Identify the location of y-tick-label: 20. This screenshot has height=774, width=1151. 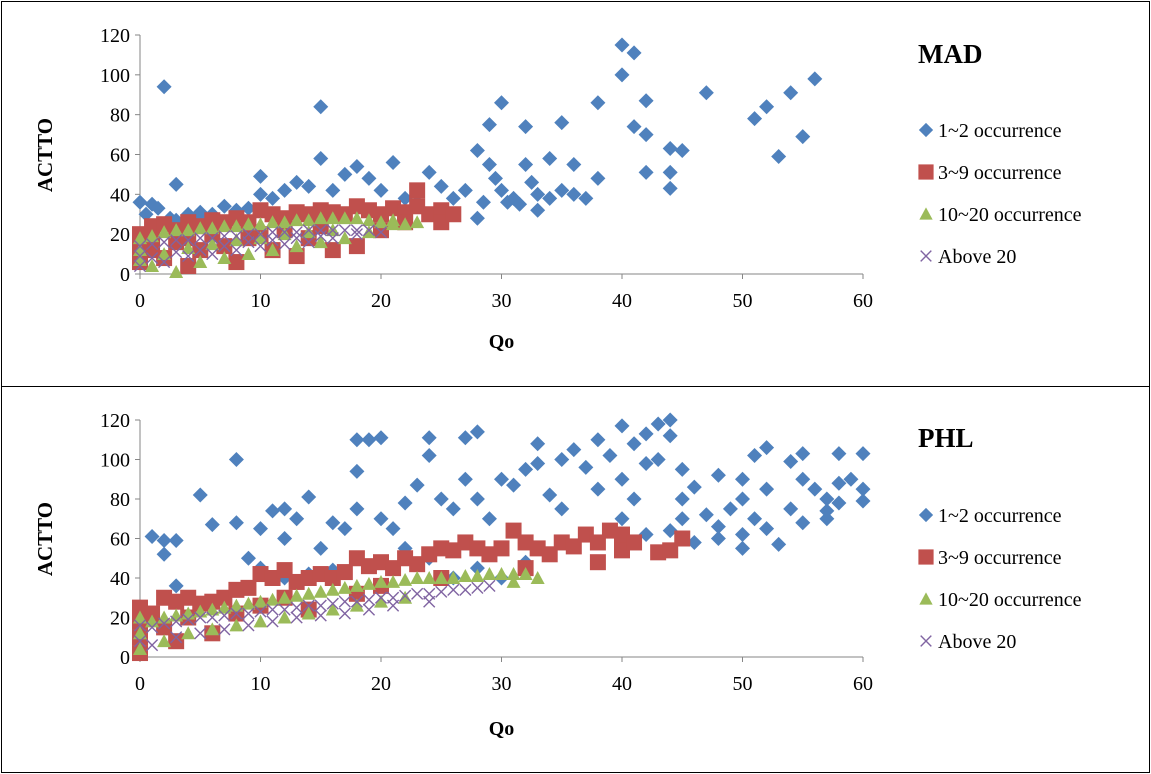
(120, 619).